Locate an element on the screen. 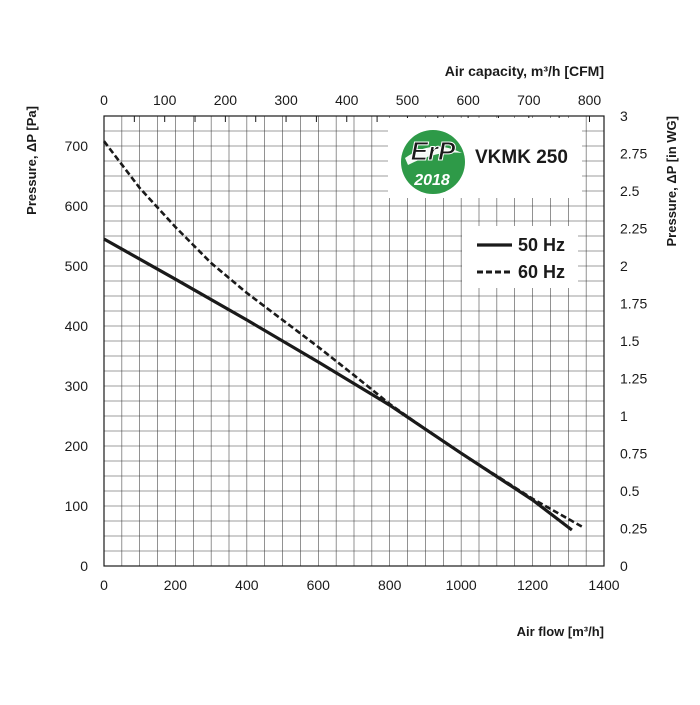  erp-badge: ErP 2018 is located at coordinates (433, 162).